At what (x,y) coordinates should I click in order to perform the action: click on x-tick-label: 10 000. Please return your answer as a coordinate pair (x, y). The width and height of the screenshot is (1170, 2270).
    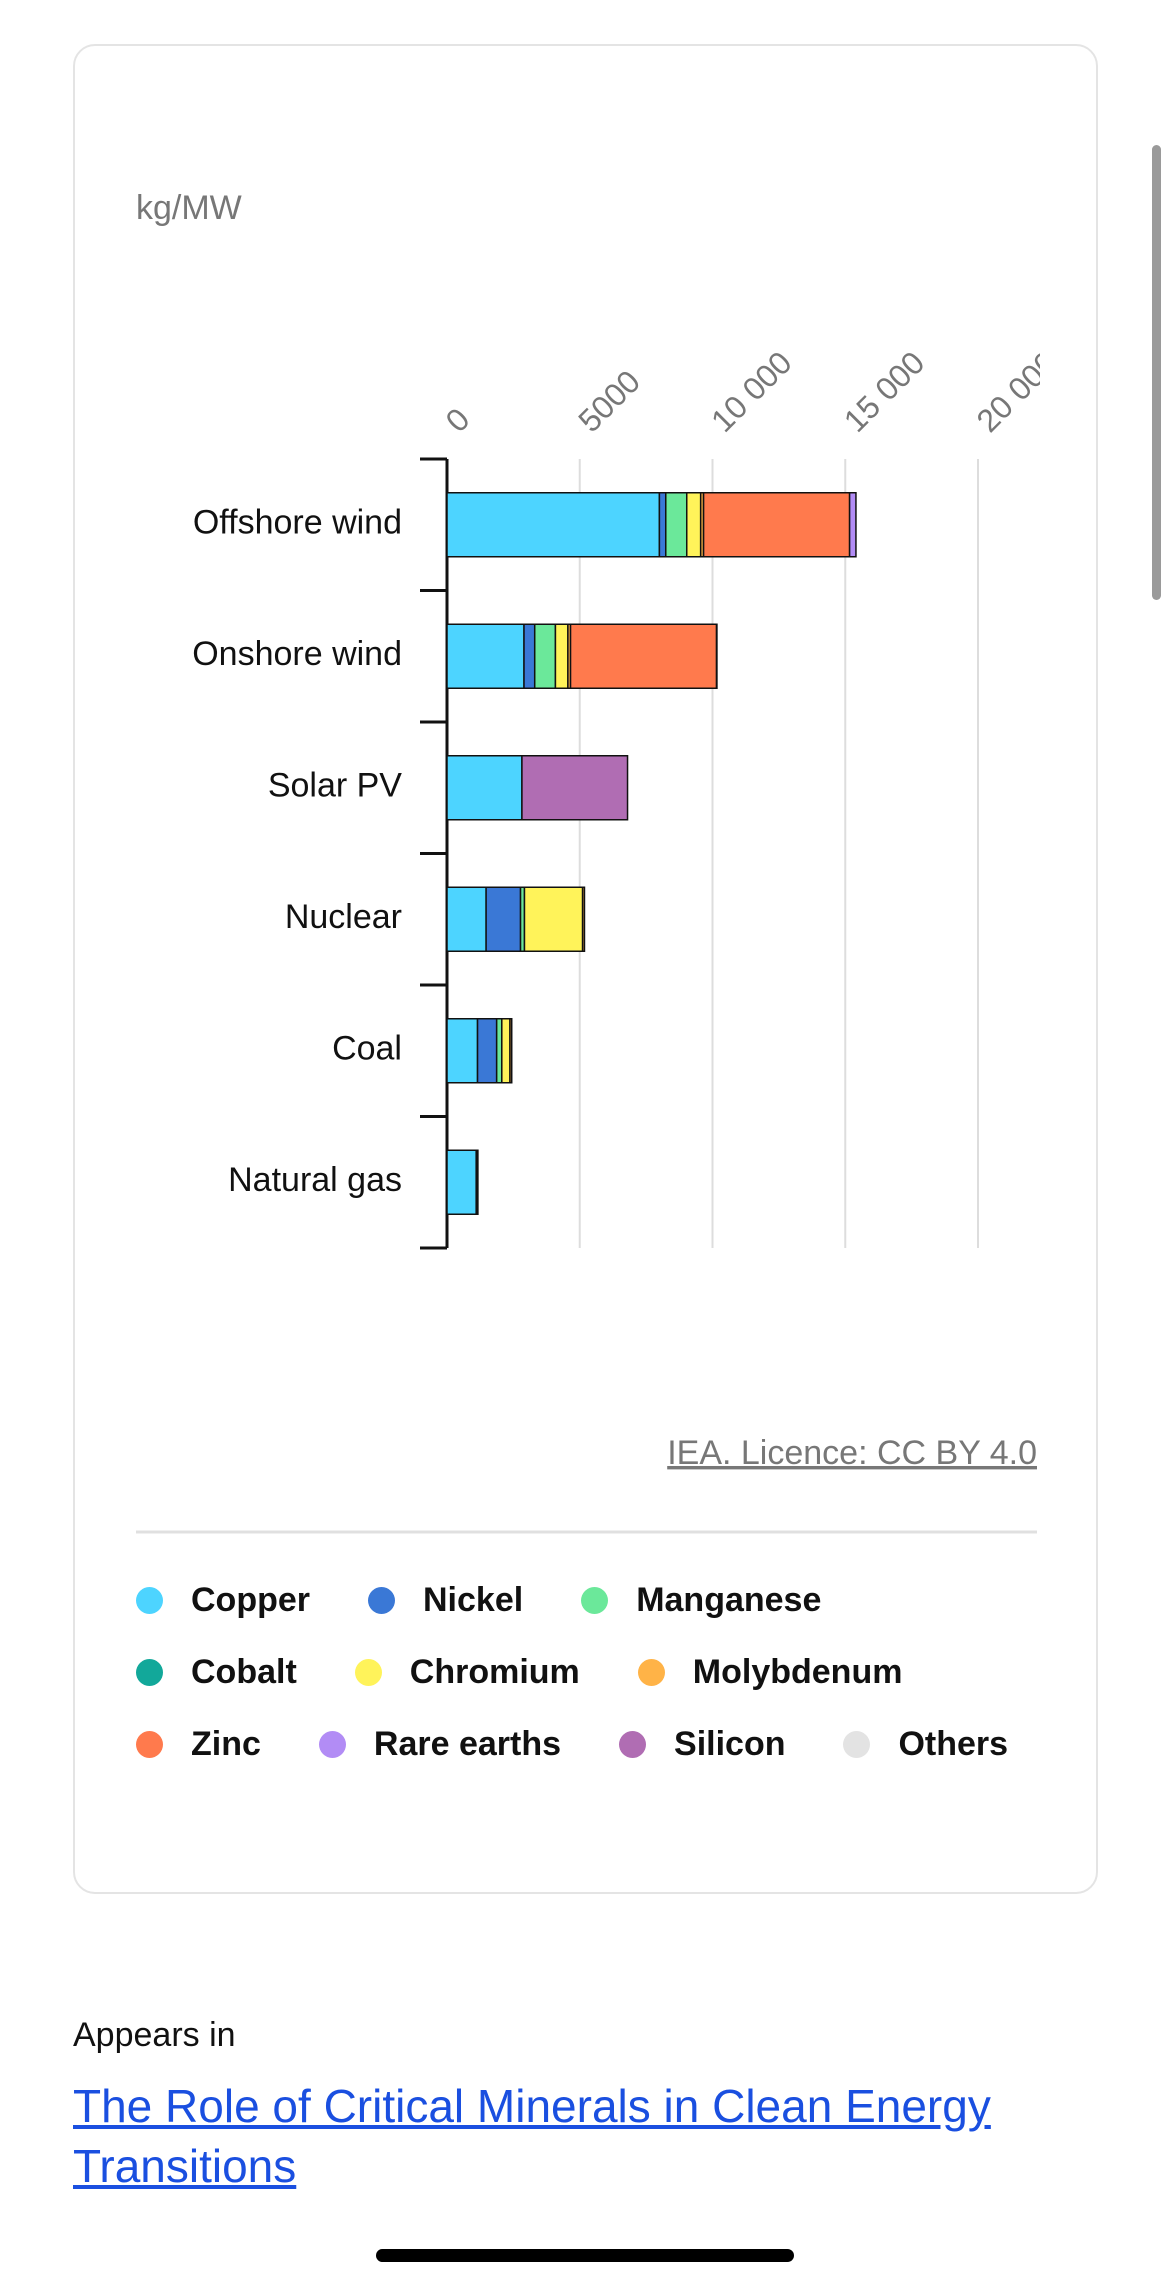
    Looking at the image, I should click on (751, 391).